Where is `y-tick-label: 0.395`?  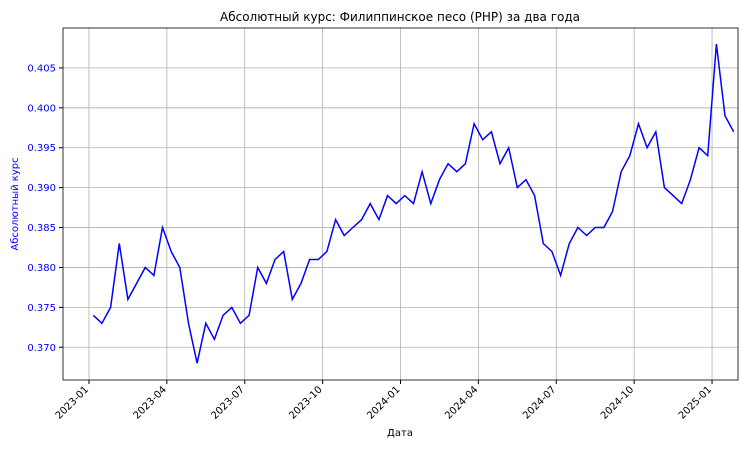 y-tick-label: 0.395 is located at coordinates (41, 148).